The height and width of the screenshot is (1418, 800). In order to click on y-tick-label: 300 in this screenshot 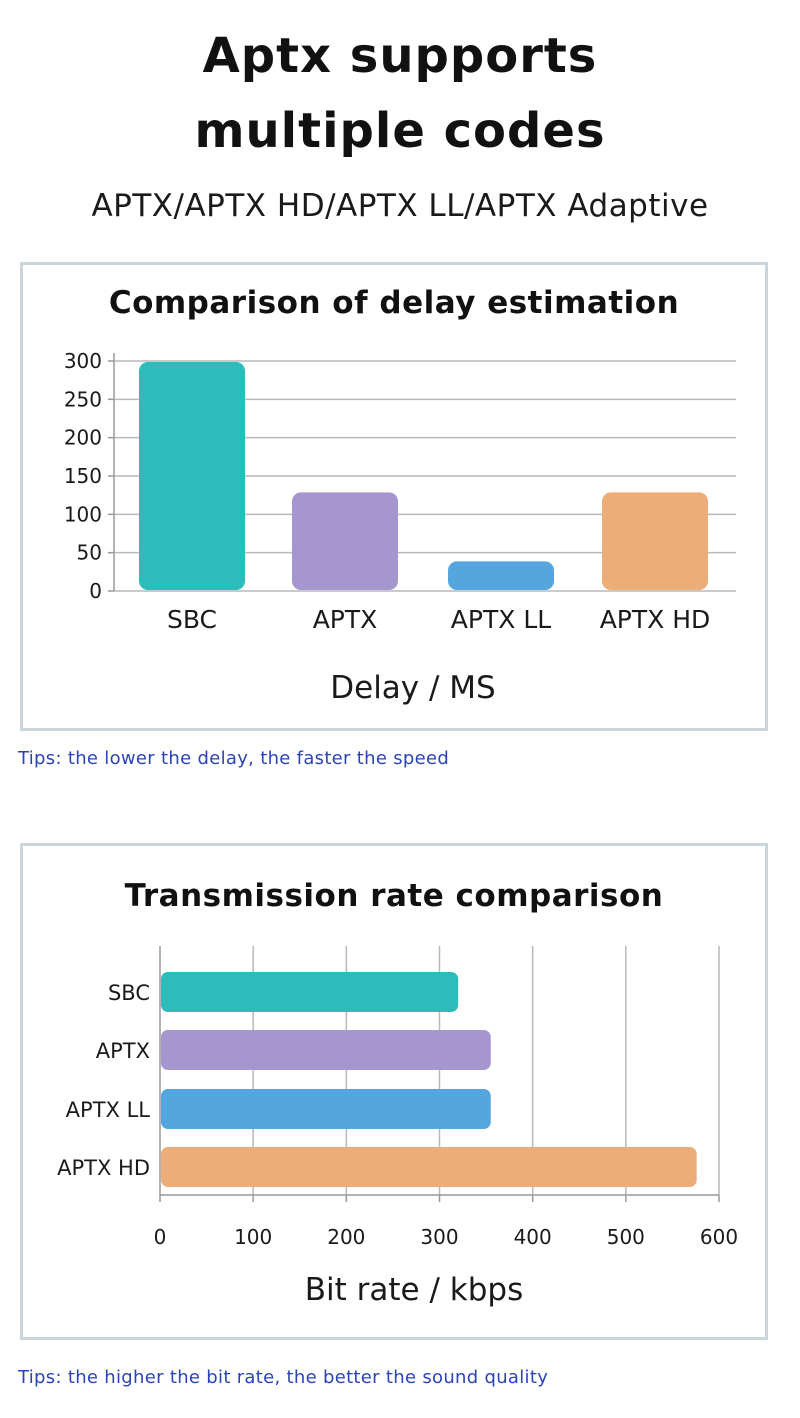, I will do `click(83, 361)`.